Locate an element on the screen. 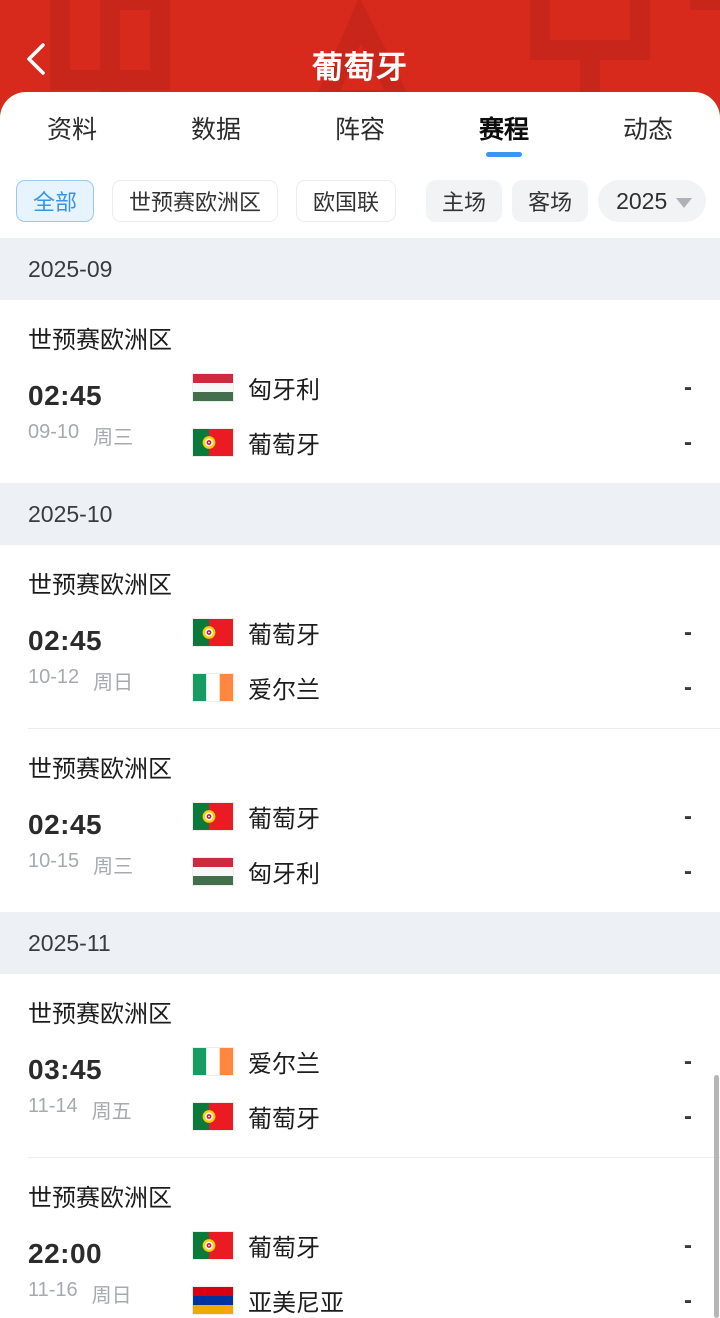  year-select-value: 2025 is located at coordinates (642, 200).